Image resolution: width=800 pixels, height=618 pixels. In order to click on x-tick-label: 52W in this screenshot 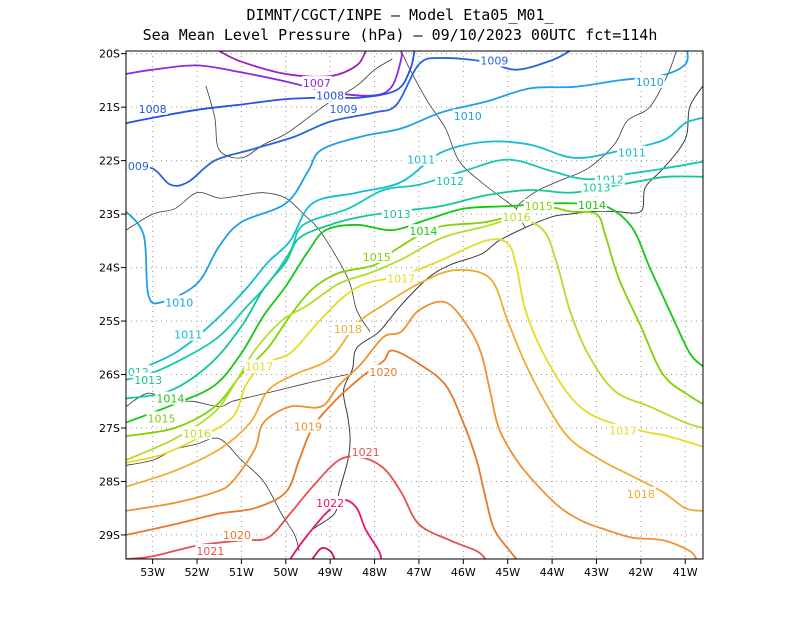, I will do `click(197, 572)`.